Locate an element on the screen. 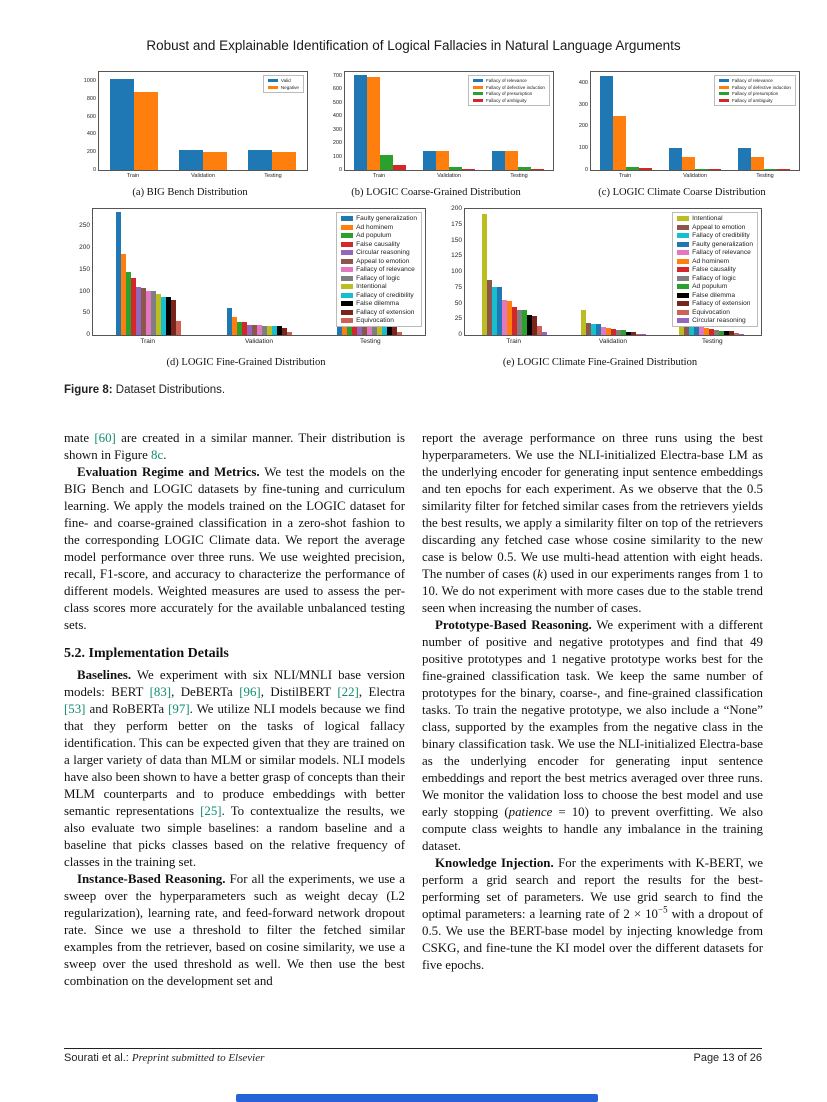 This screenshot has width=827, height=1102. legend-item: Ad hominem is located at coordinates (715, 261).